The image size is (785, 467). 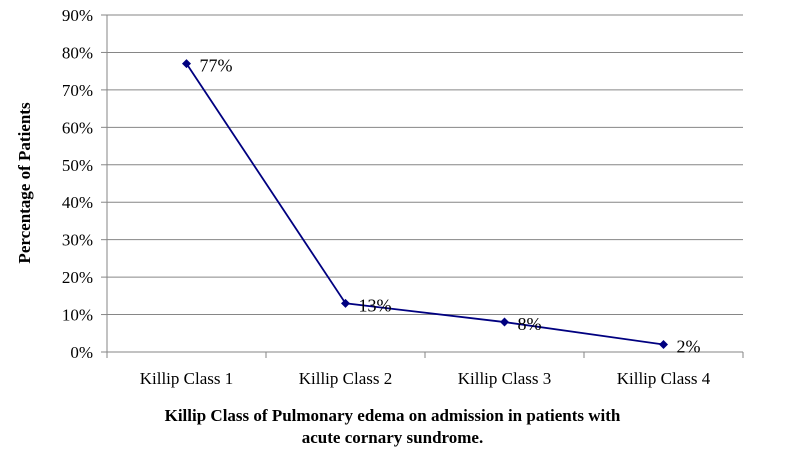 What do you see at coordinates (392, 437) in the screenshot?
I see `x-axis-title-line-2: acute cornary sundrome.` at bounding box center [392, 437].